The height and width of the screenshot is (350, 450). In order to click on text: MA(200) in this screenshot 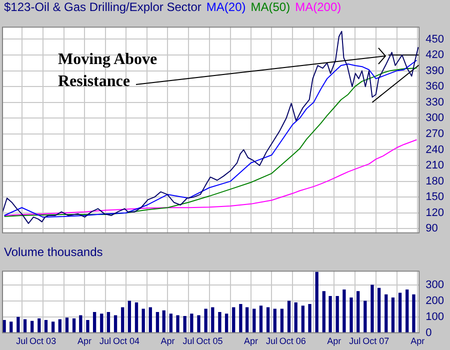, I will do `click(318, 7)`.